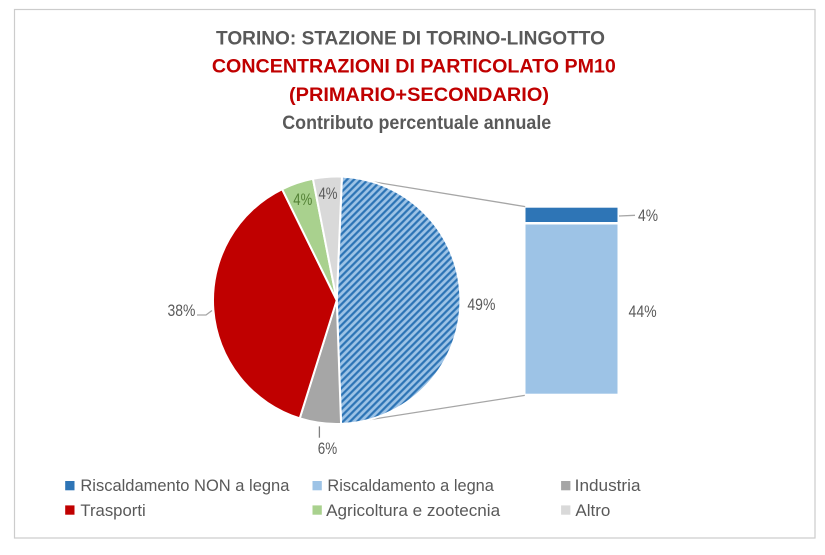 The image size is (825, 555). Describe the element at coordinates (185, 485) in the screenshot. I see `svg-text: Riscaldamento NON a legna` at that location.